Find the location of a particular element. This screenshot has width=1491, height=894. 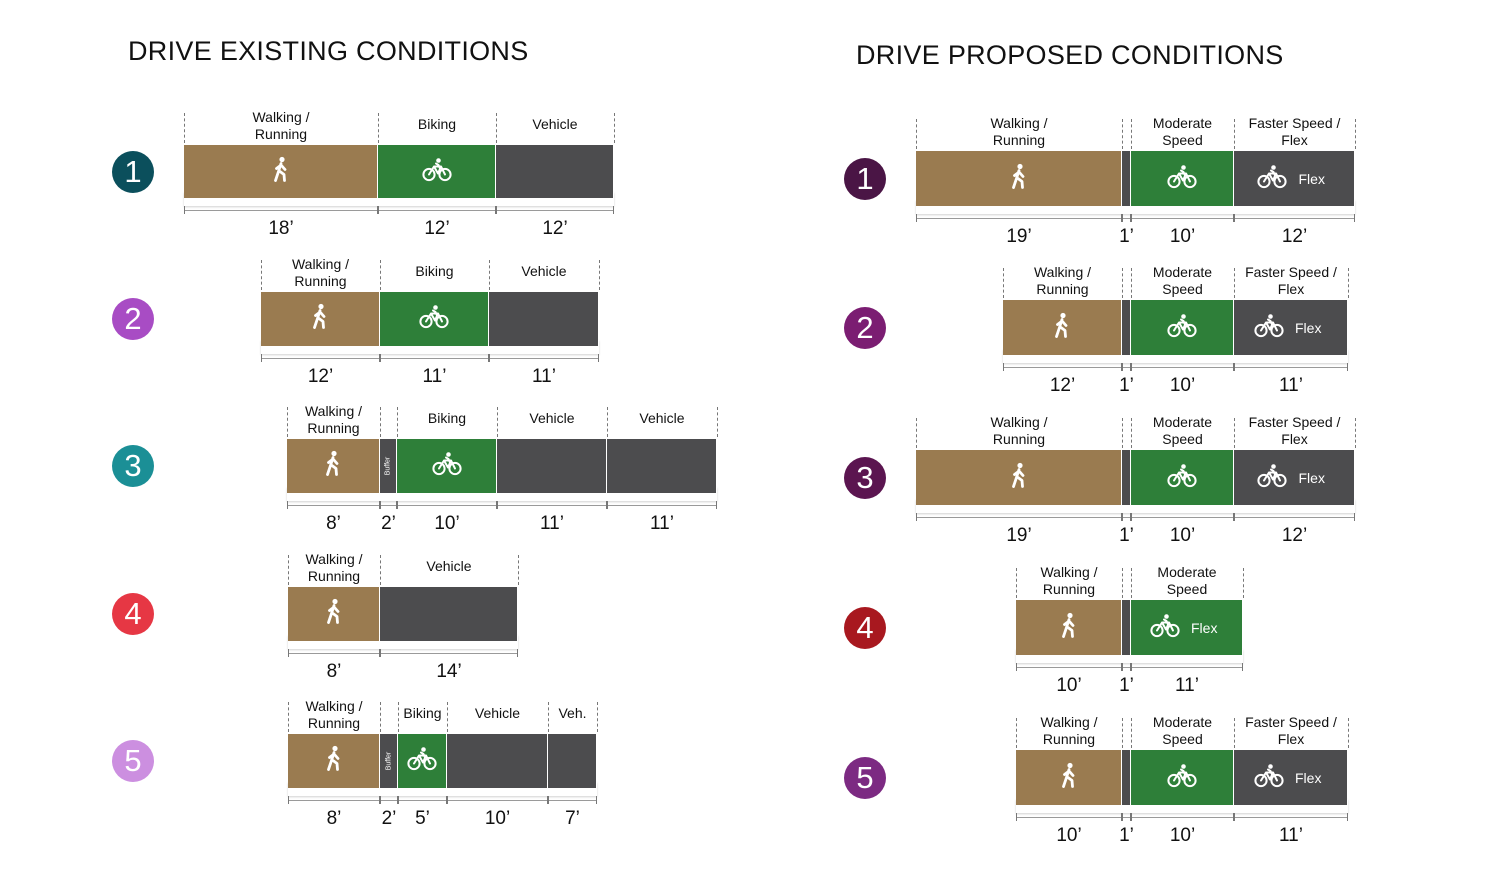

proposed-row-4-walk-lane is located at coordinates (1068, 627).